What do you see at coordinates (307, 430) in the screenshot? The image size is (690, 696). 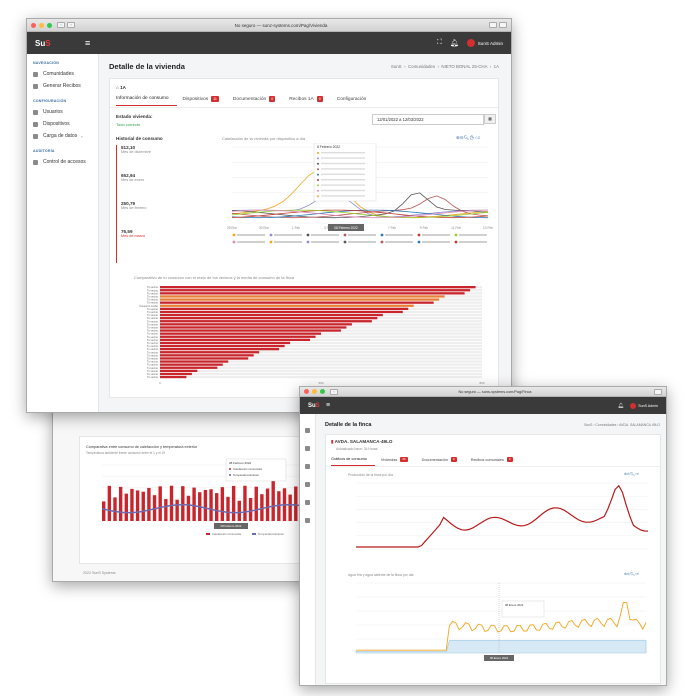 I see `sidebar-icon-comunidades` at bounding box center [307, 430].